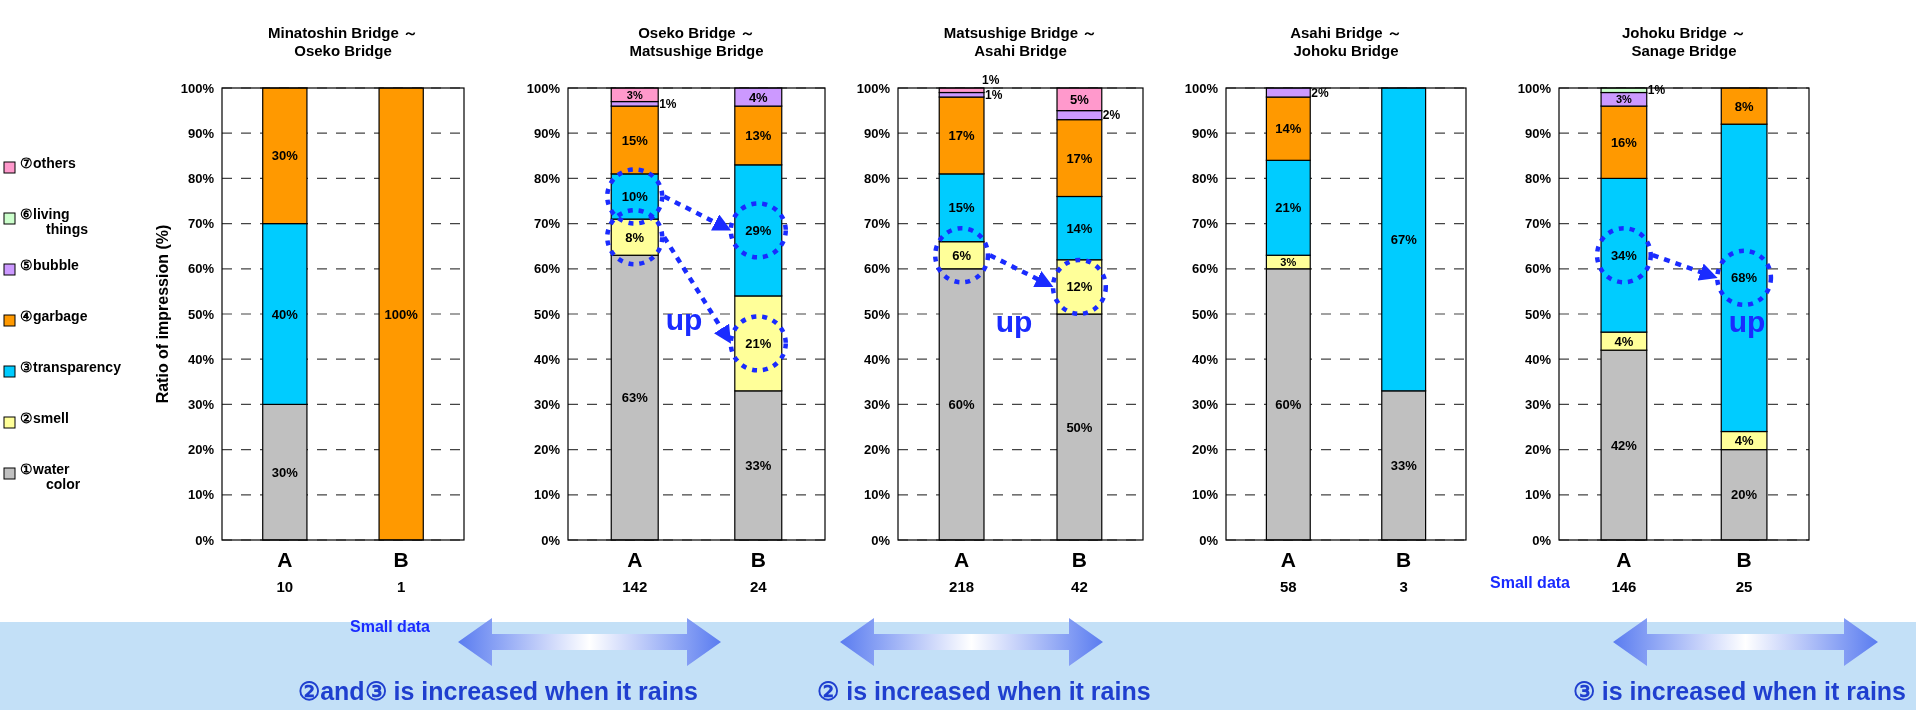 The height and width of the screenshot is (710, 1916). I want to click on data-label: 2%, so click(1320, 92).